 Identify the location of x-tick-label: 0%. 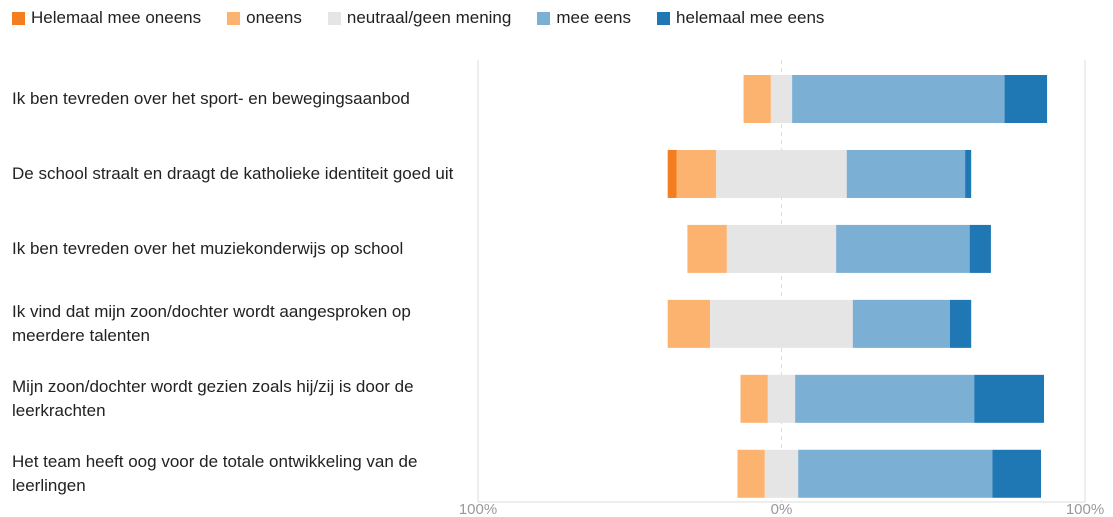
(782, 509).